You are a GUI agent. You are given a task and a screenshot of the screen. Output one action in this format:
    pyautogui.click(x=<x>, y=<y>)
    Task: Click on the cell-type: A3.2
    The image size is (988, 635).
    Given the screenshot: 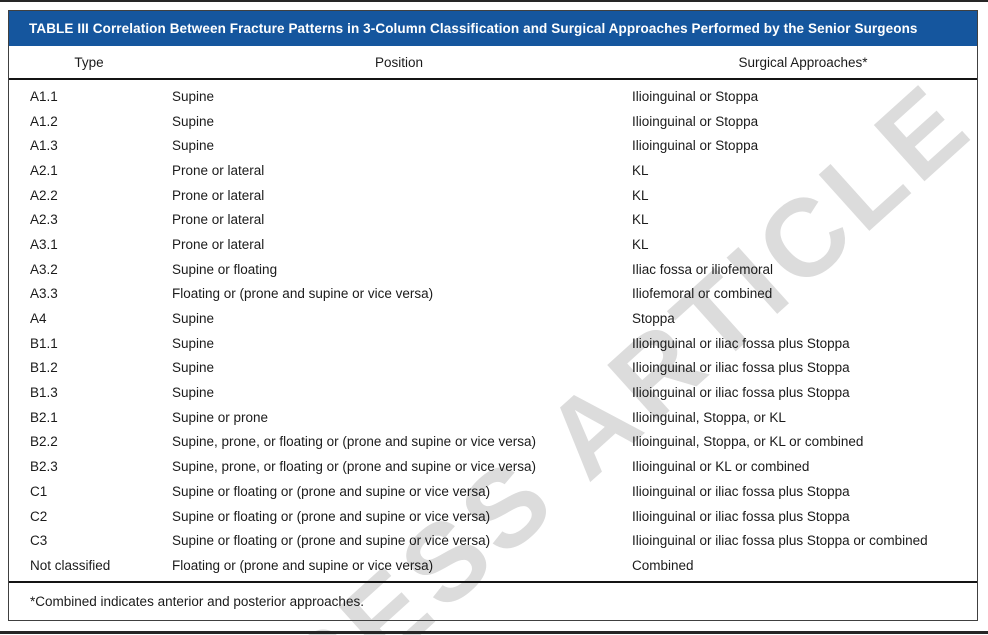 What is the action you would take?
    pyautogui.click(x=44, y=269)
    